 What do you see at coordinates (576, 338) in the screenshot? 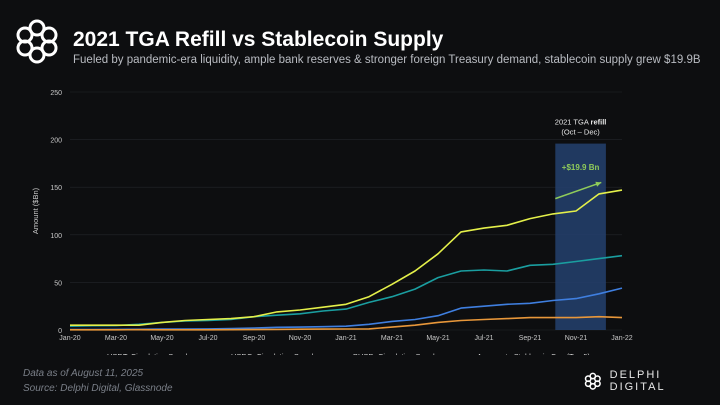
I see `x-tick-label: Nov-21` at bounding box center [576, 338].